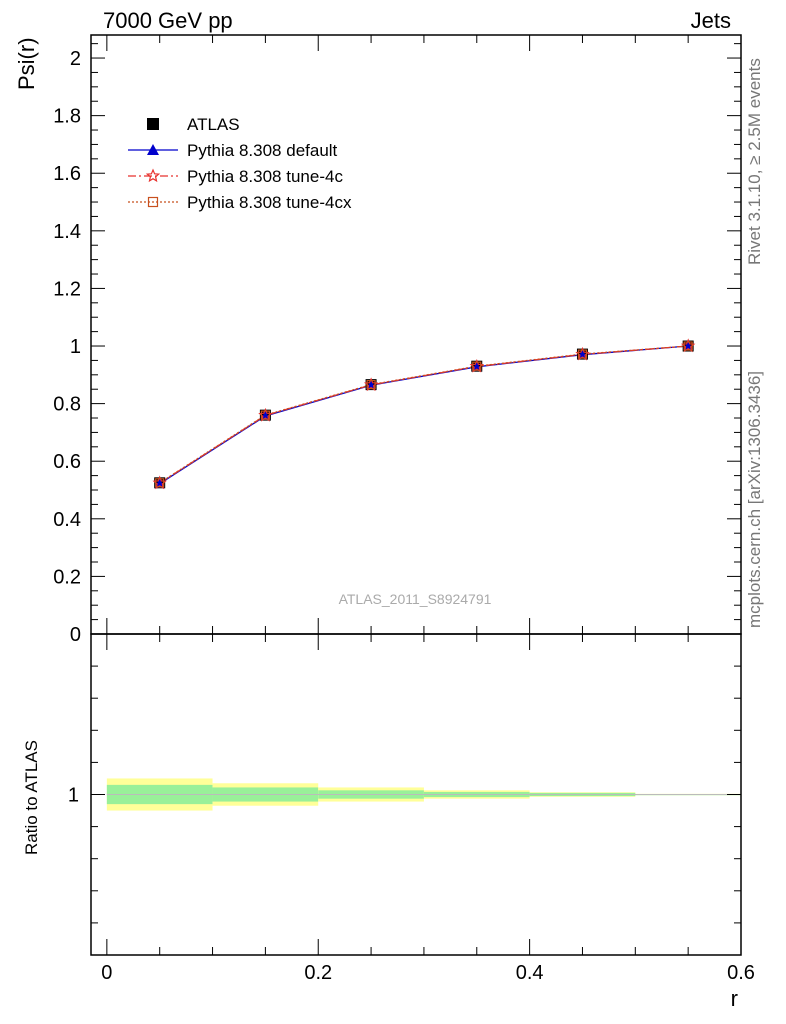 This screenshot has height=1024, width=786. What do you see at coordinates (213, 124) in the screenshot?
I see `legend-label: ATLAS` at bounding box center [213, 124].